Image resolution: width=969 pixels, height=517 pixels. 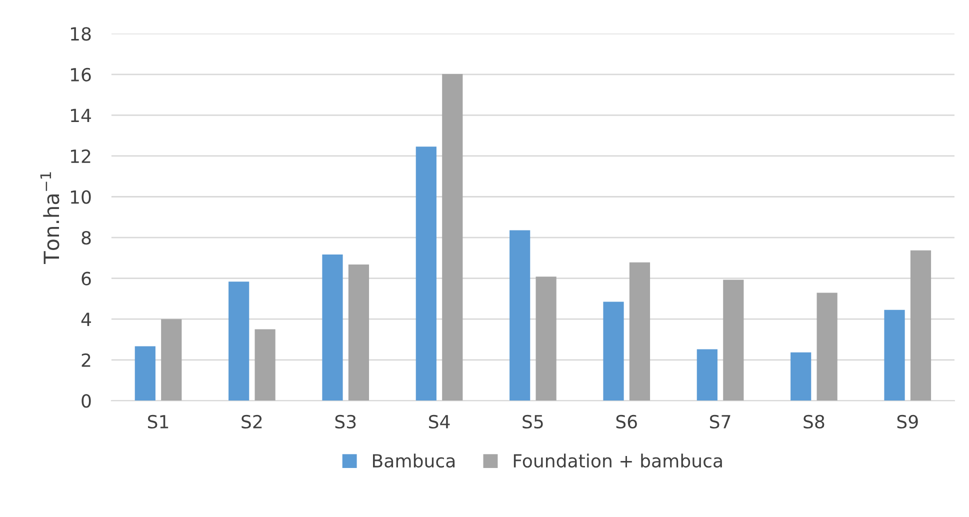 I want to click on y-tick-label: 16, so click(x=81, y=75).